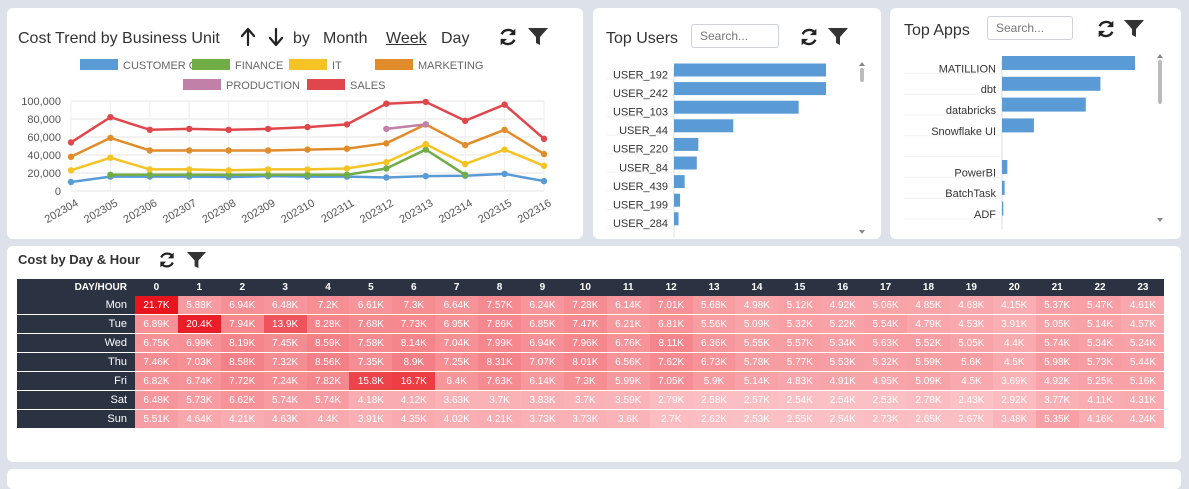 This screenshot has height=489, width=1189. I want to click on legend-item: MARKETING, so click(429, 65).